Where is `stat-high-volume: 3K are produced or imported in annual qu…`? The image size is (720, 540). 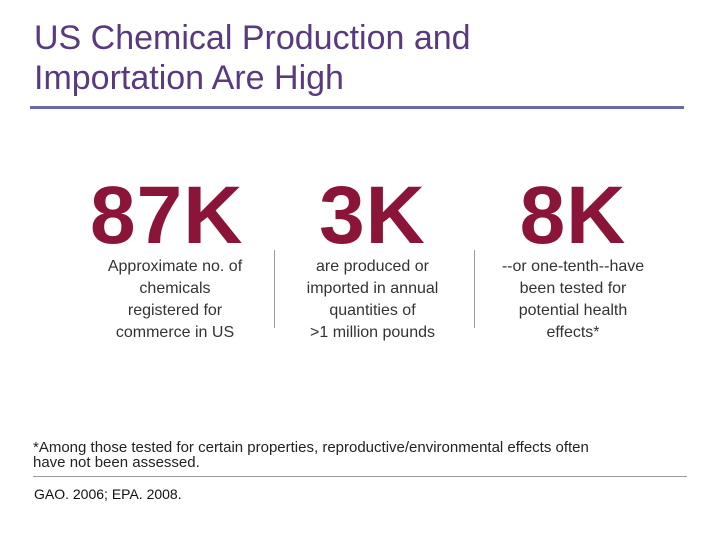
stat-high-volume: 3K are produced or imported in annual qu… is located at coordinates (372, 257).